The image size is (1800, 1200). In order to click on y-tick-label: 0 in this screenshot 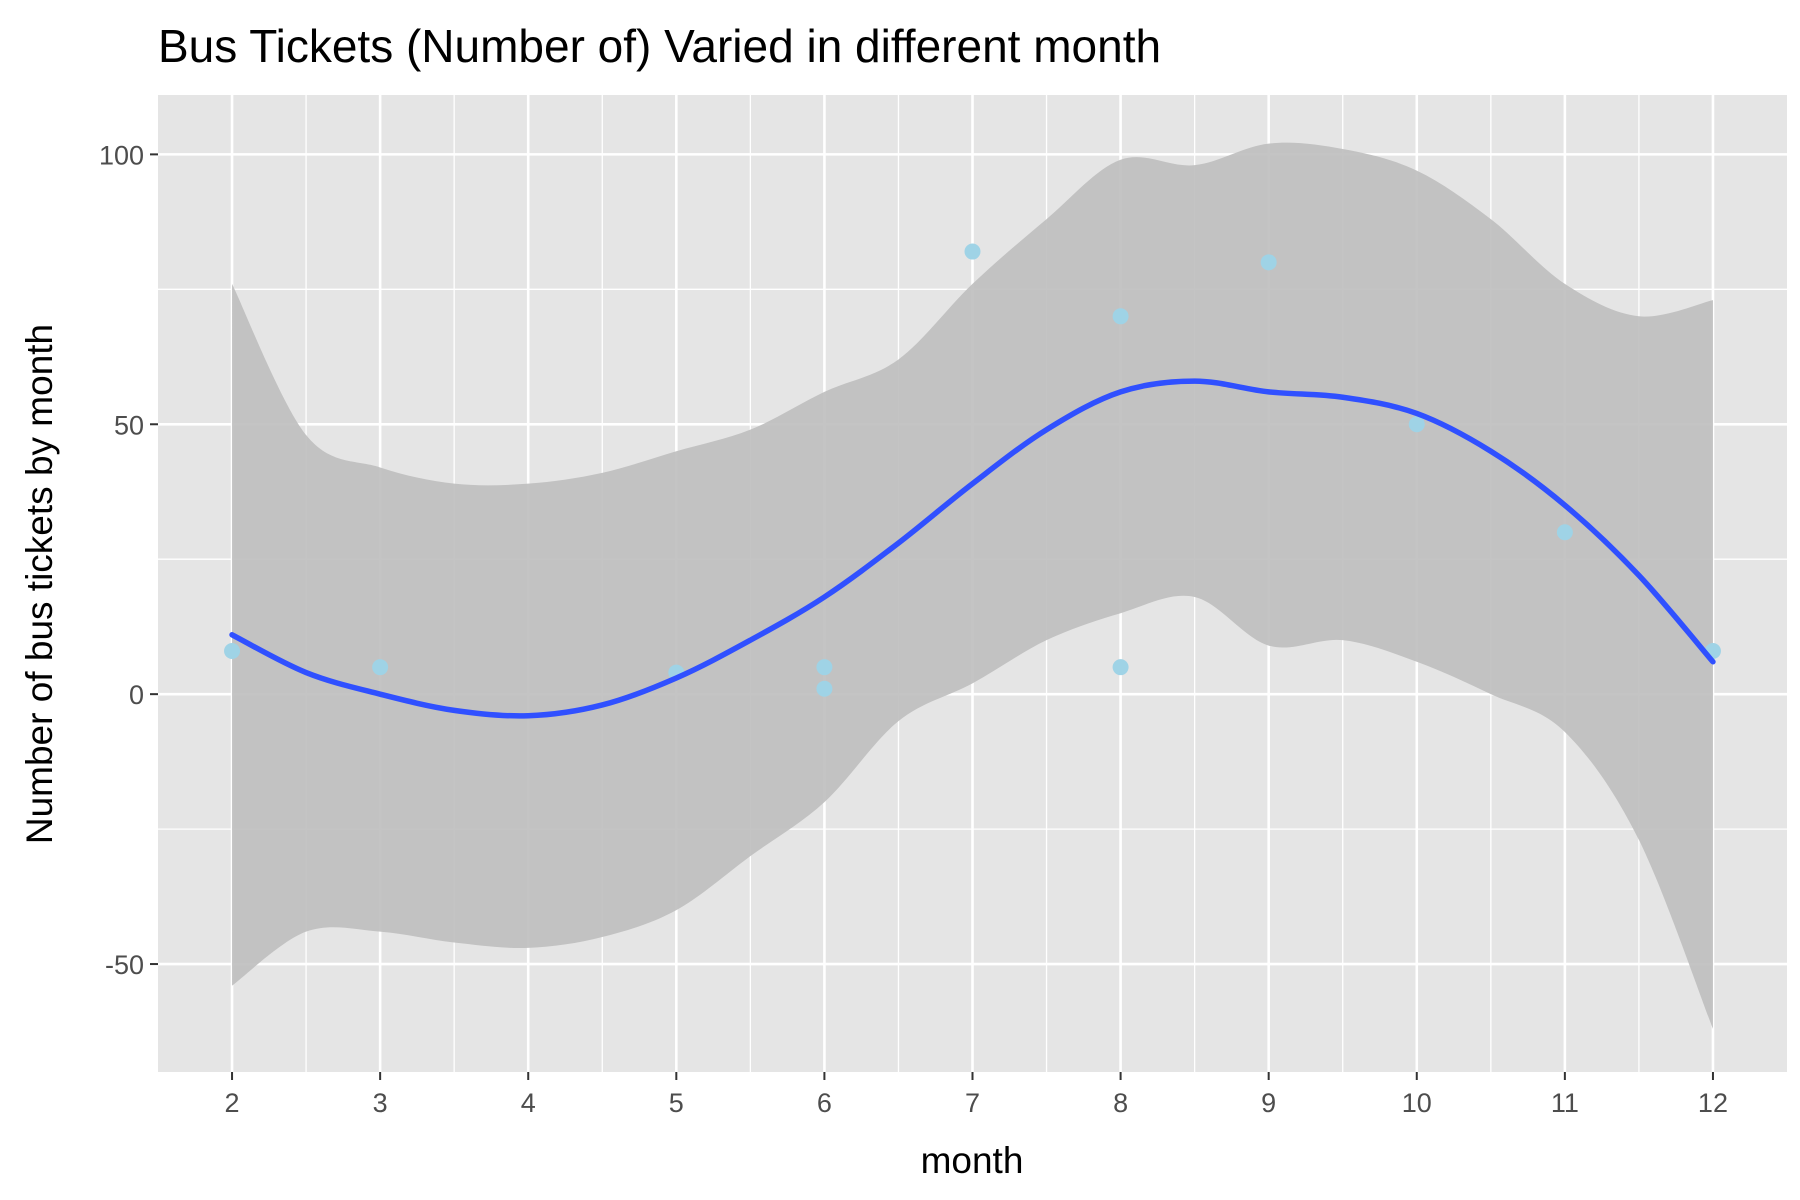, I will do `click(136, 695)`.